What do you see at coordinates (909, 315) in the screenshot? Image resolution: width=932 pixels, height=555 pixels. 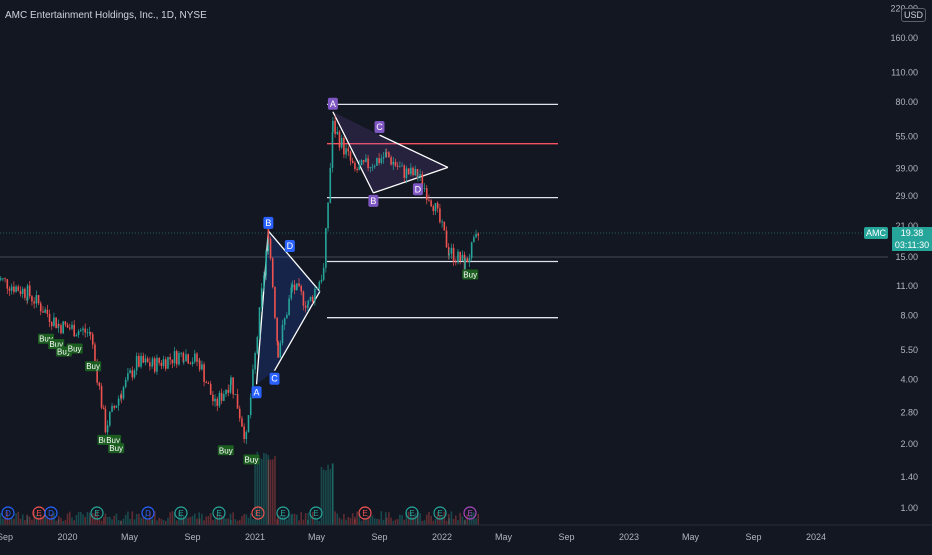 I see `y-axis-tick-label: 8.00` at bounding box center [909, 315].